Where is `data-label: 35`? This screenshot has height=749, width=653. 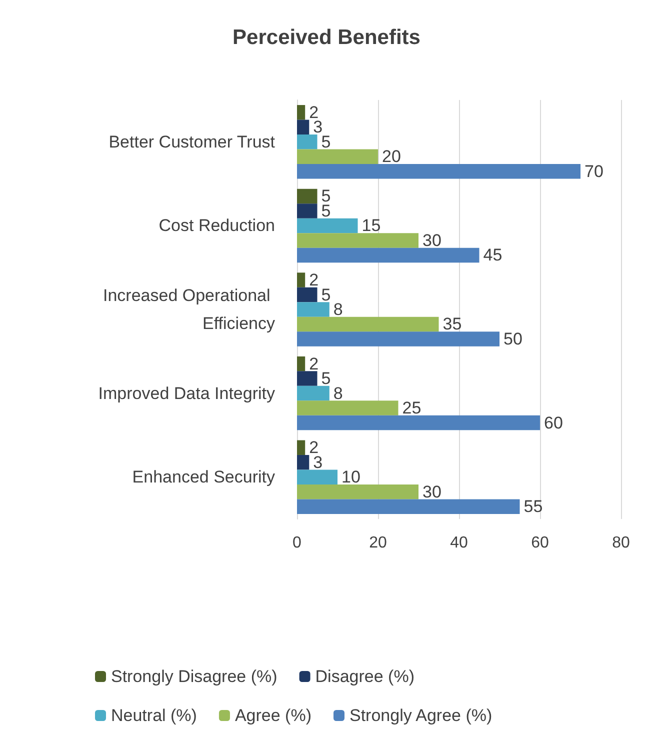 data-label: 35 is located at coordinates (452, 324).